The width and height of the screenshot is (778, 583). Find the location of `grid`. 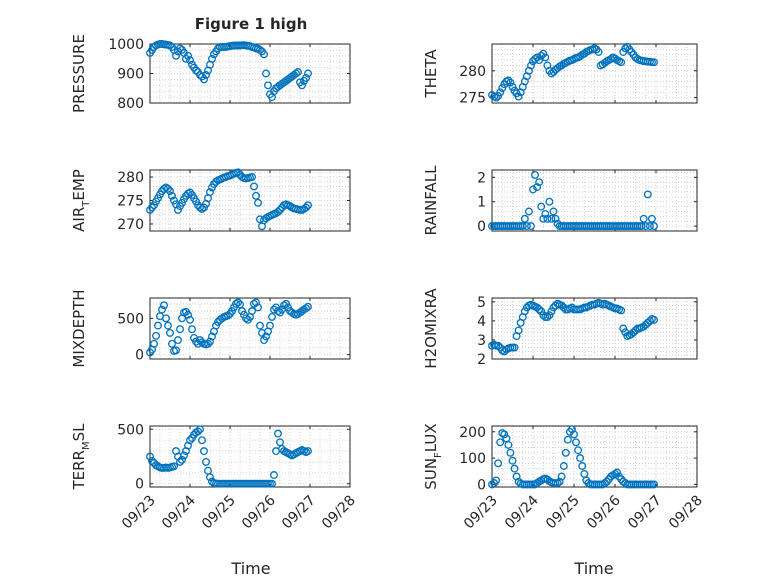

grid is located at coordinates (250, 200).